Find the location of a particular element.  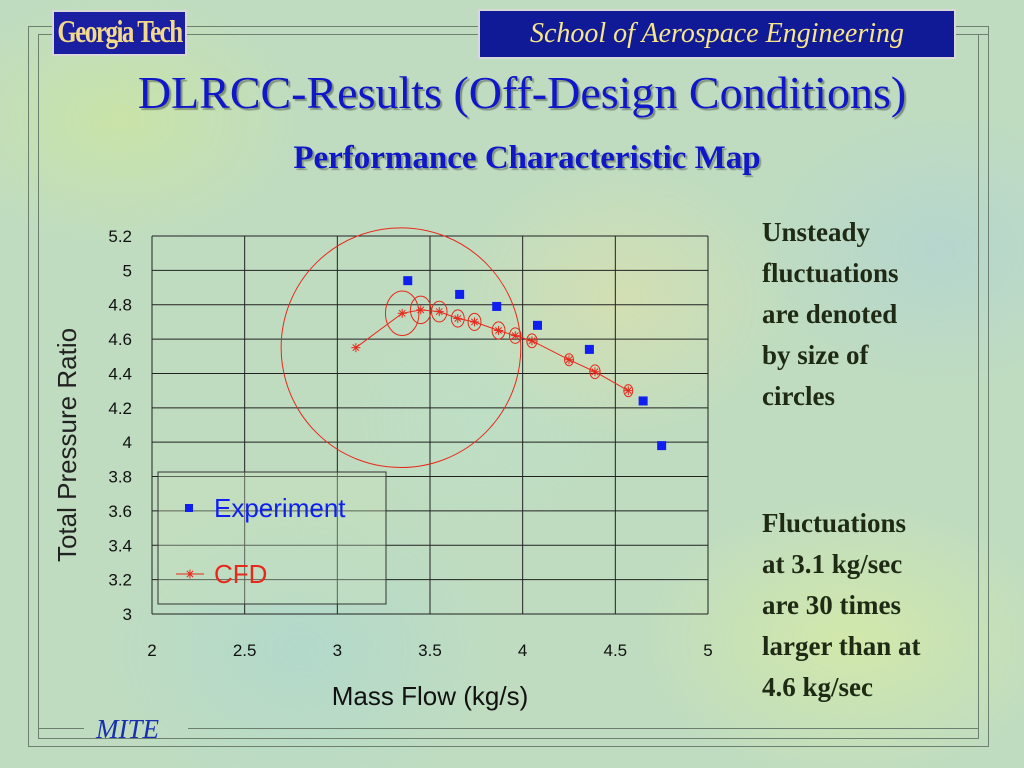

y-tick-label: 4.2 is located at coordinates (120, 408).